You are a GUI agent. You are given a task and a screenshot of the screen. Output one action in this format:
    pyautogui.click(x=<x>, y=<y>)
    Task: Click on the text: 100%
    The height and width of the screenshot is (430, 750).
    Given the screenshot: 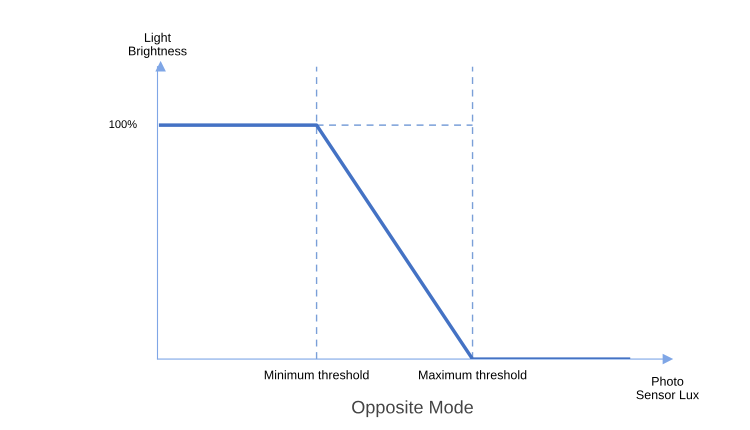 What is the action you would take?
    pyautogui.click(x=123, y=124)
    